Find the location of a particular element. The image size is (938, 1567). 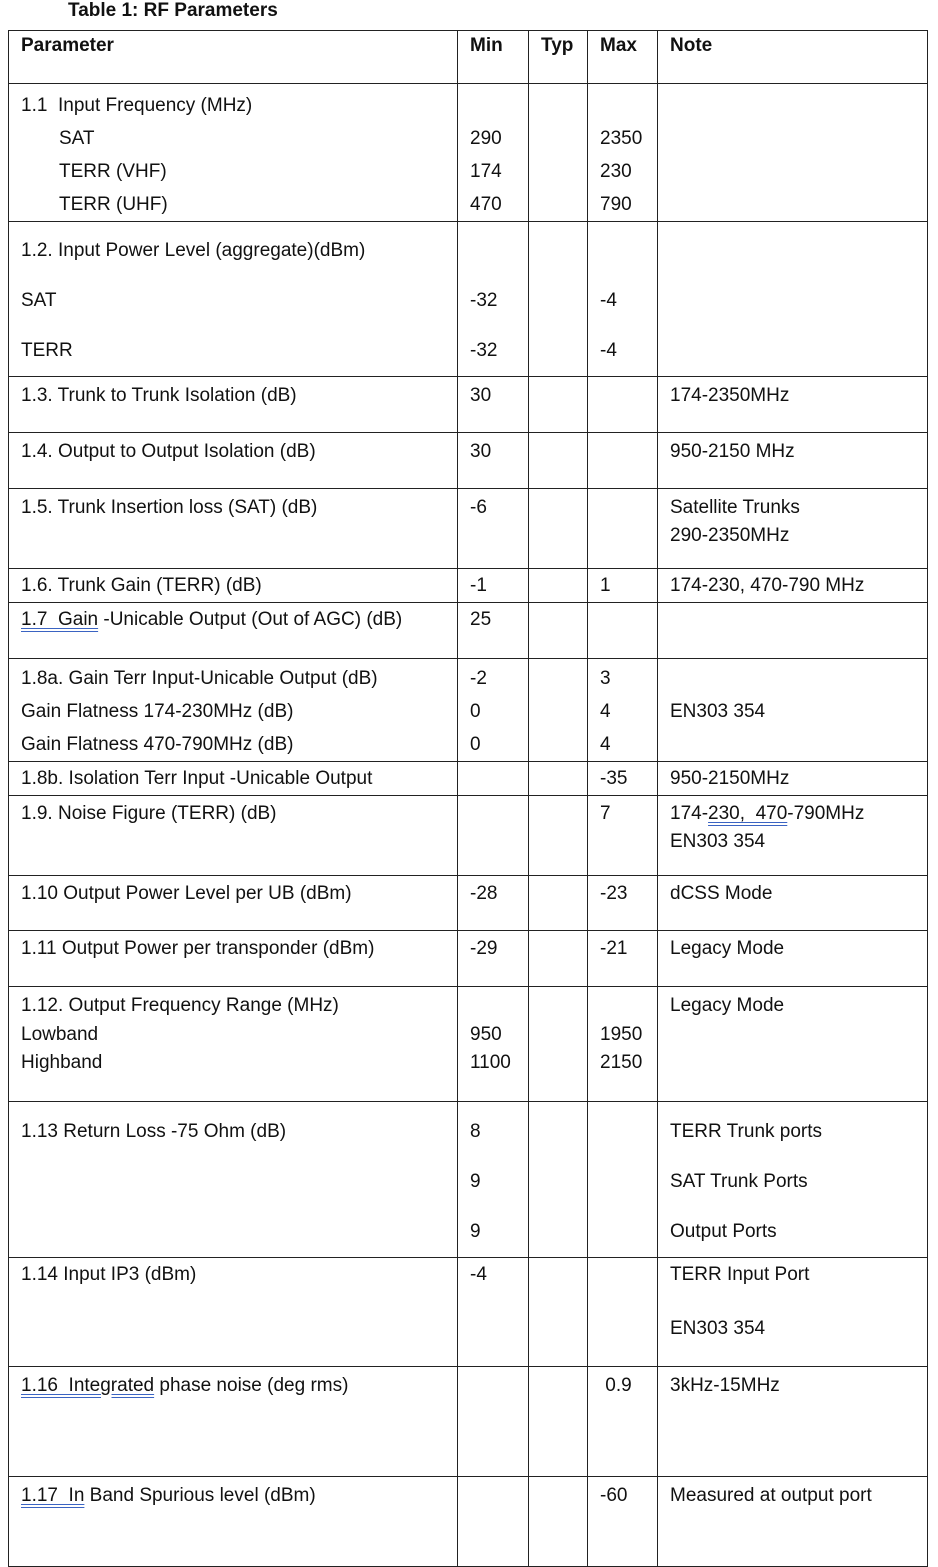

header-row: Parameter Min Typ Max Note is located at coordinates (468, 57).